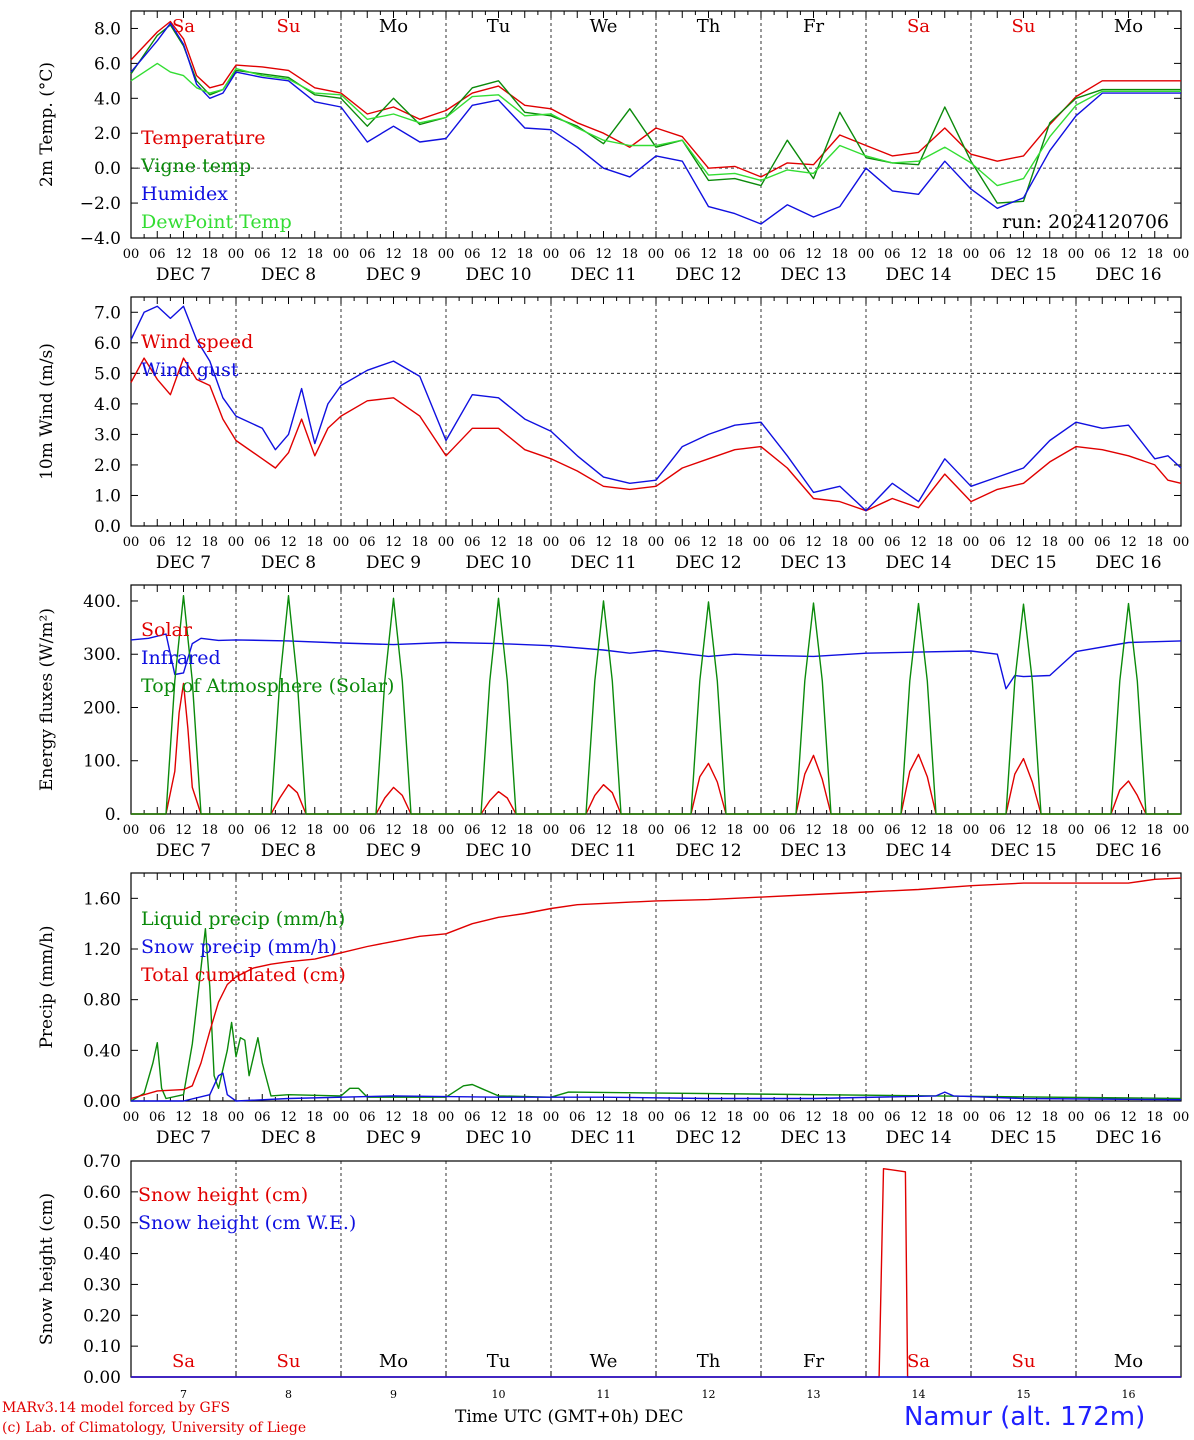 Image resolution: width=1194 pixels, height=1440 pixels. What do you see at coordinates (604, 26) in the screenshot?
I see `day-name-label: We` at bounding box center [604, 26].